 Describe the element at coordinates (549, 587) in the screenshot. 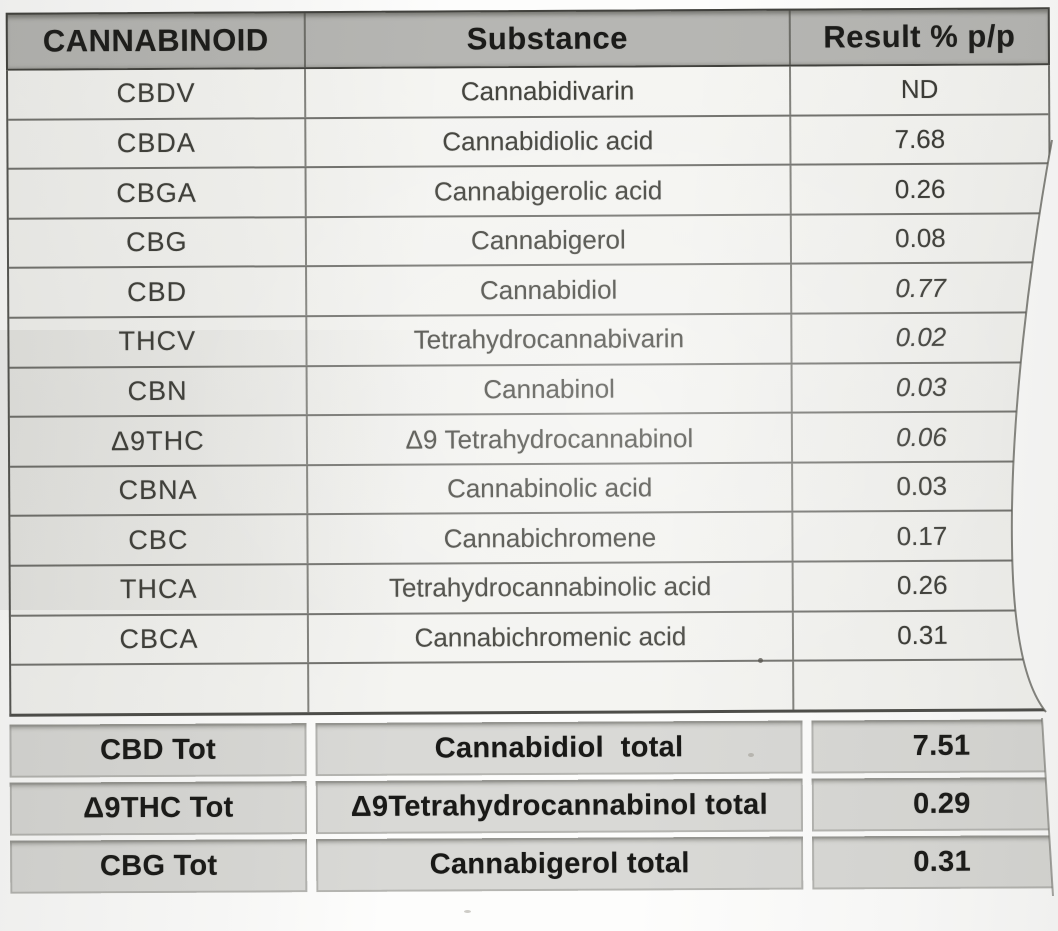

I see `substance-name: Tetrahydrocannabinolic acid` at that location.